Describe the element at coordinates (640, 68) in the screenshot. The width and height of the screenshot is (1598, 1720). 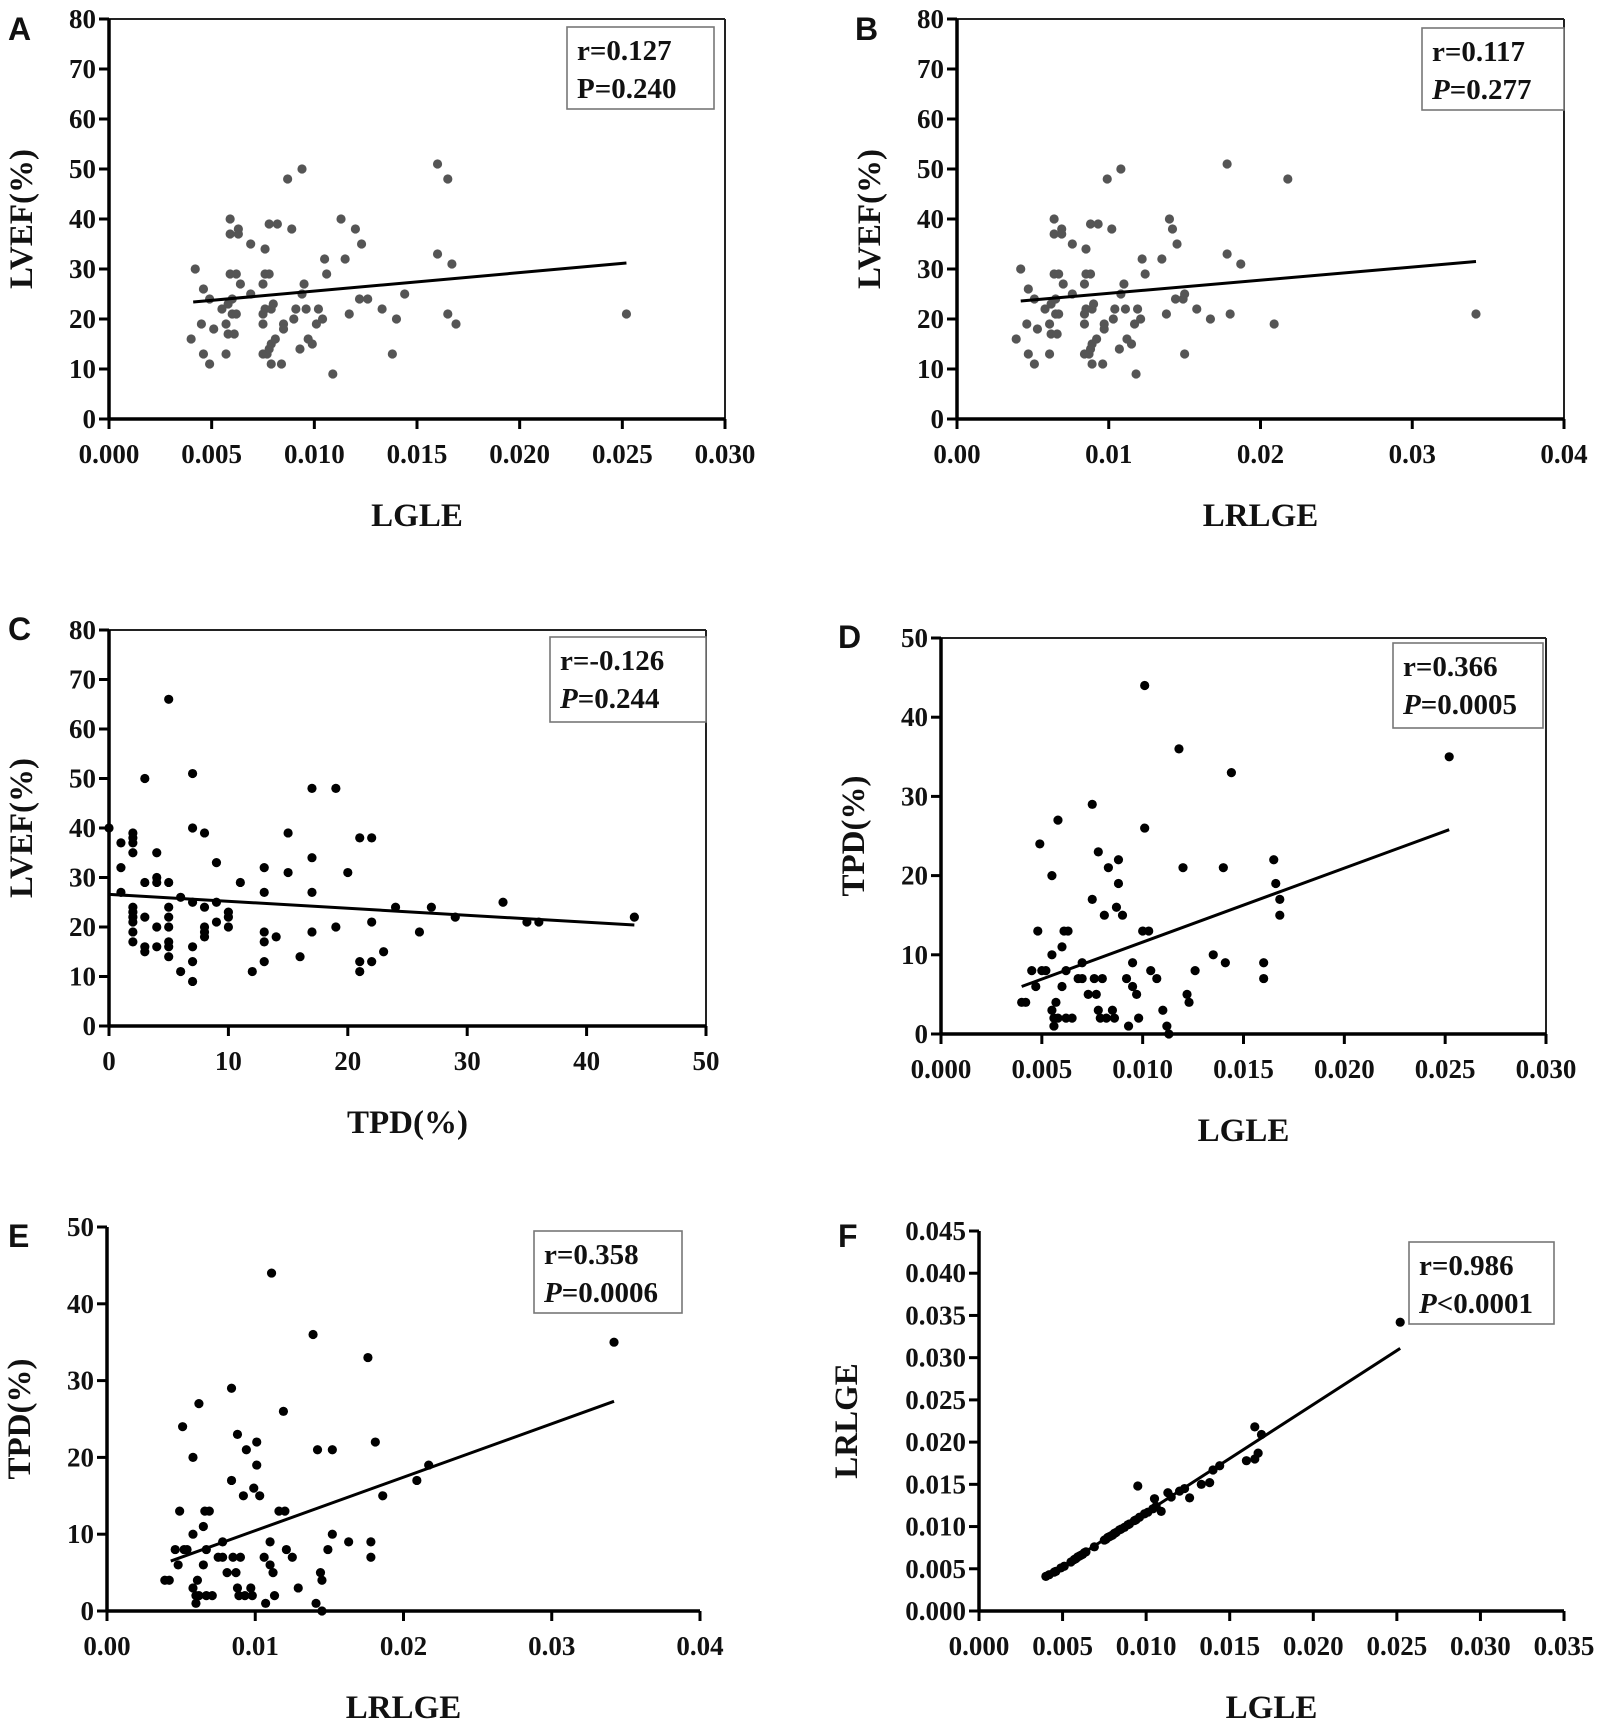
I see `stats-box: r=0.127 P=0.240` at that location.